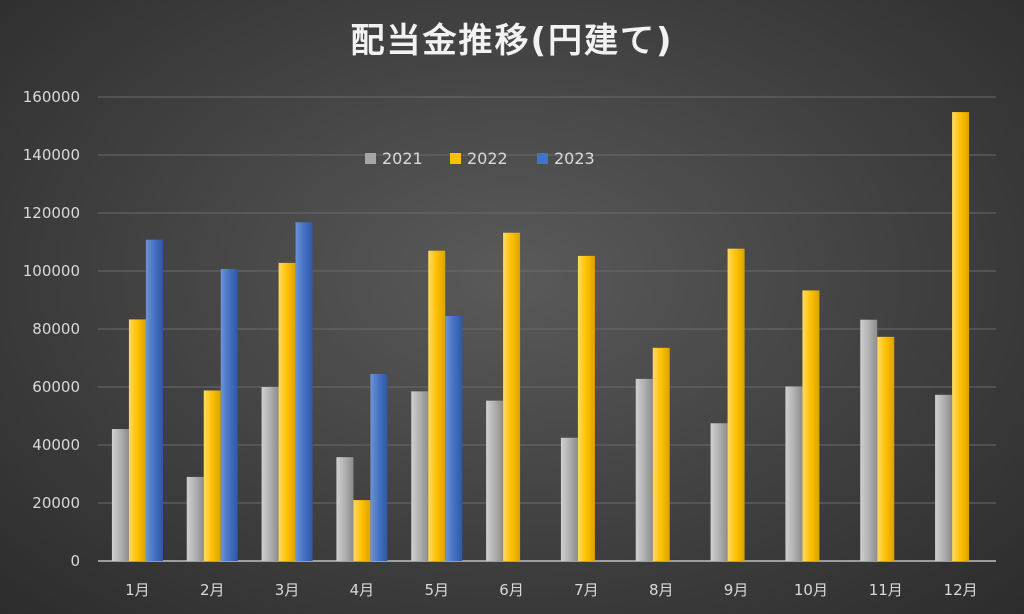 The height and width of the screenshot is (614, 1024). I want to click on x-tick-label: 9月, so click(736, 590).